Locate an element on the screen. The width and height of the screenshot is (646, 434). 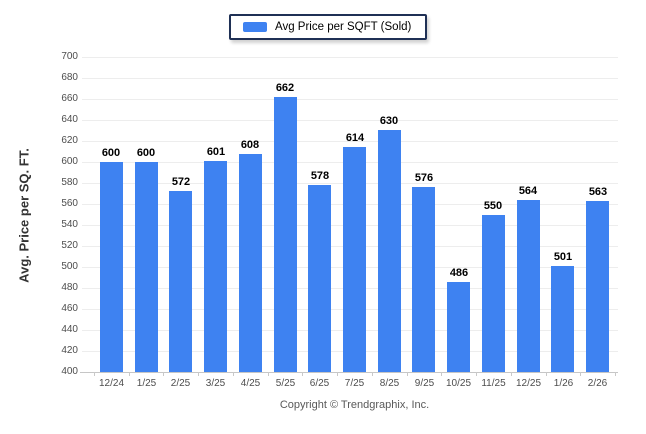
y-tick-label: 500 is located at coordinates (69, 266).